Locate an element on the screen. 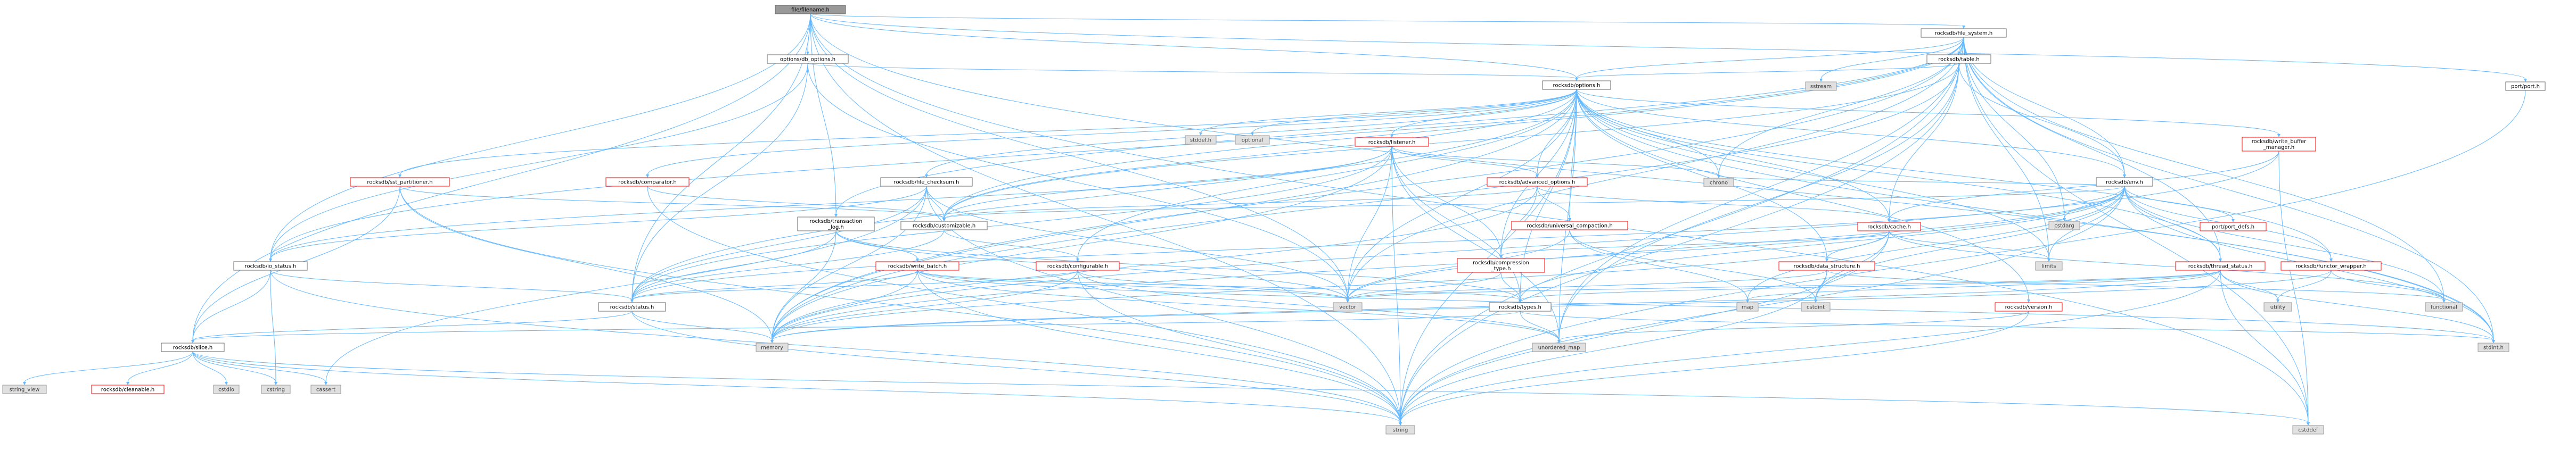 This screenshot has width=2576, height=450. node-label-rtypes: rocksdb/types.h is located at coordinates (1520, 308).